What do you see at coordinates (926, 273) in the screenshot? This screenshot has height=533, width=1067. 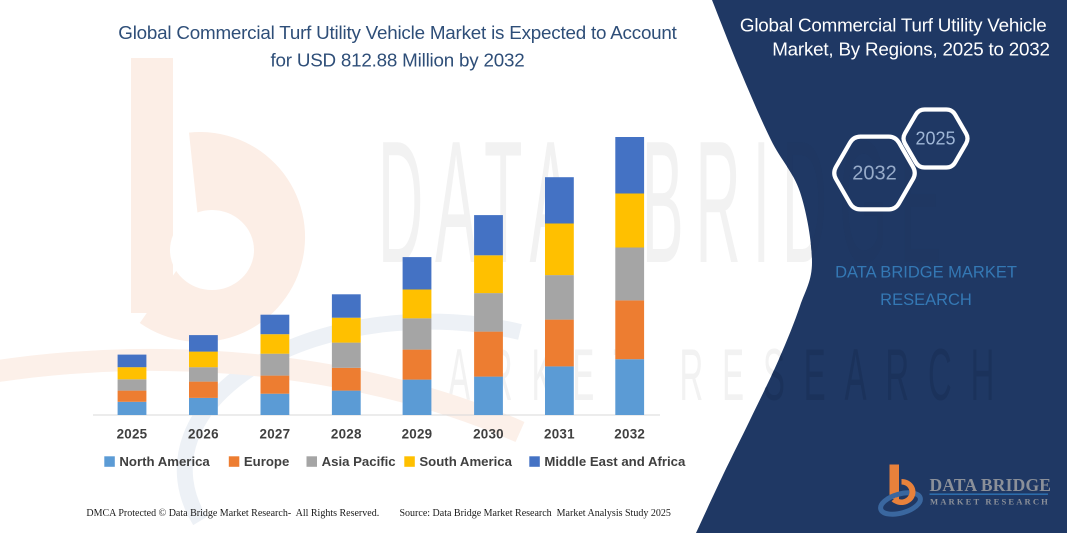 I see `svg-text: DATA BRIDGE MARKET` at bounding box center [926, 273].